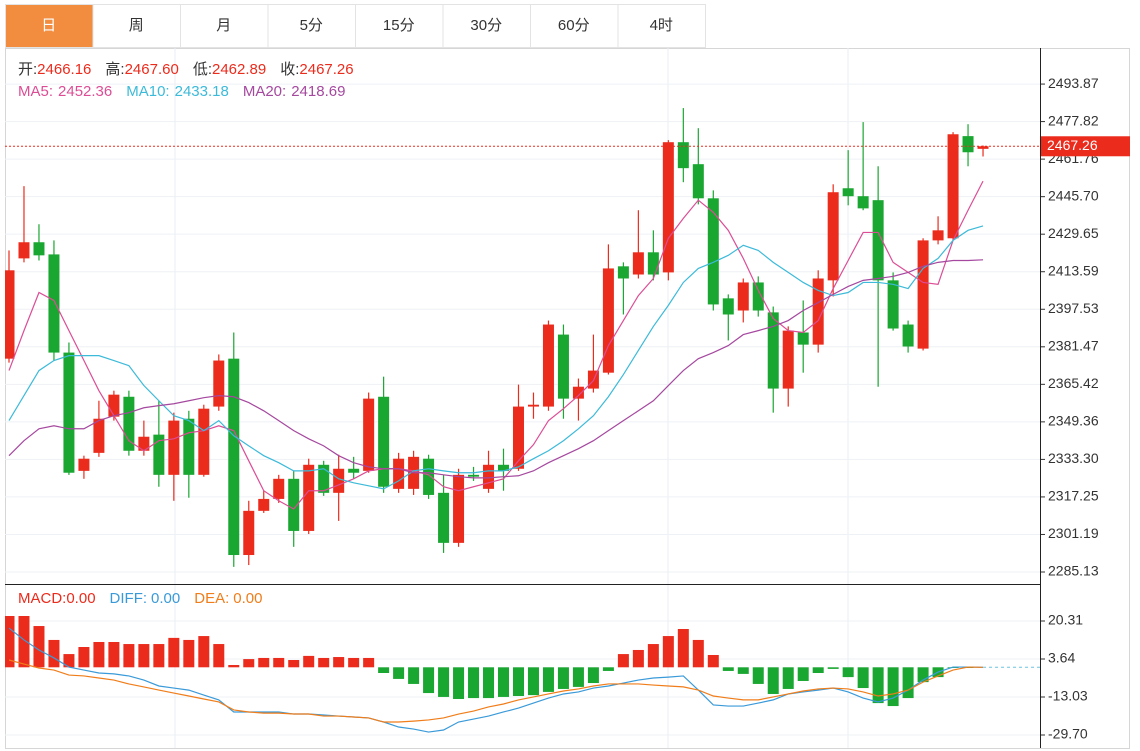  Describe the element at coordinates (289, 69) in the screenshot. I see `readout-label: 收:` at that location.